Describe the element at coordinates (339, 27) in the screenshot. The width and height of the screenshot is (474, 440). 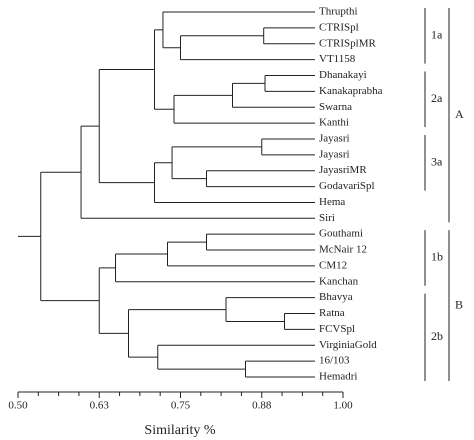
I see `leaf-label: CTRISpl` at that location.